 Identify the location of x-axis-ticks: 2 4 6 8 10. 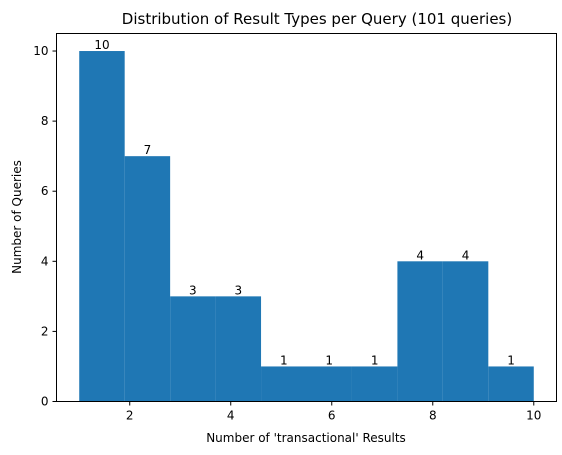
(333, 412).